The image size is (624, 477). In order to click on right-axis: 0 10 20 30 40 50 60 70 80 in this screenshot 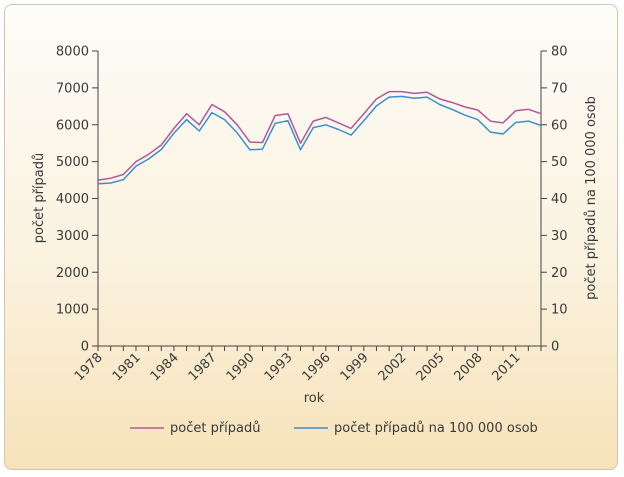, I will do `click(554, 200)`.